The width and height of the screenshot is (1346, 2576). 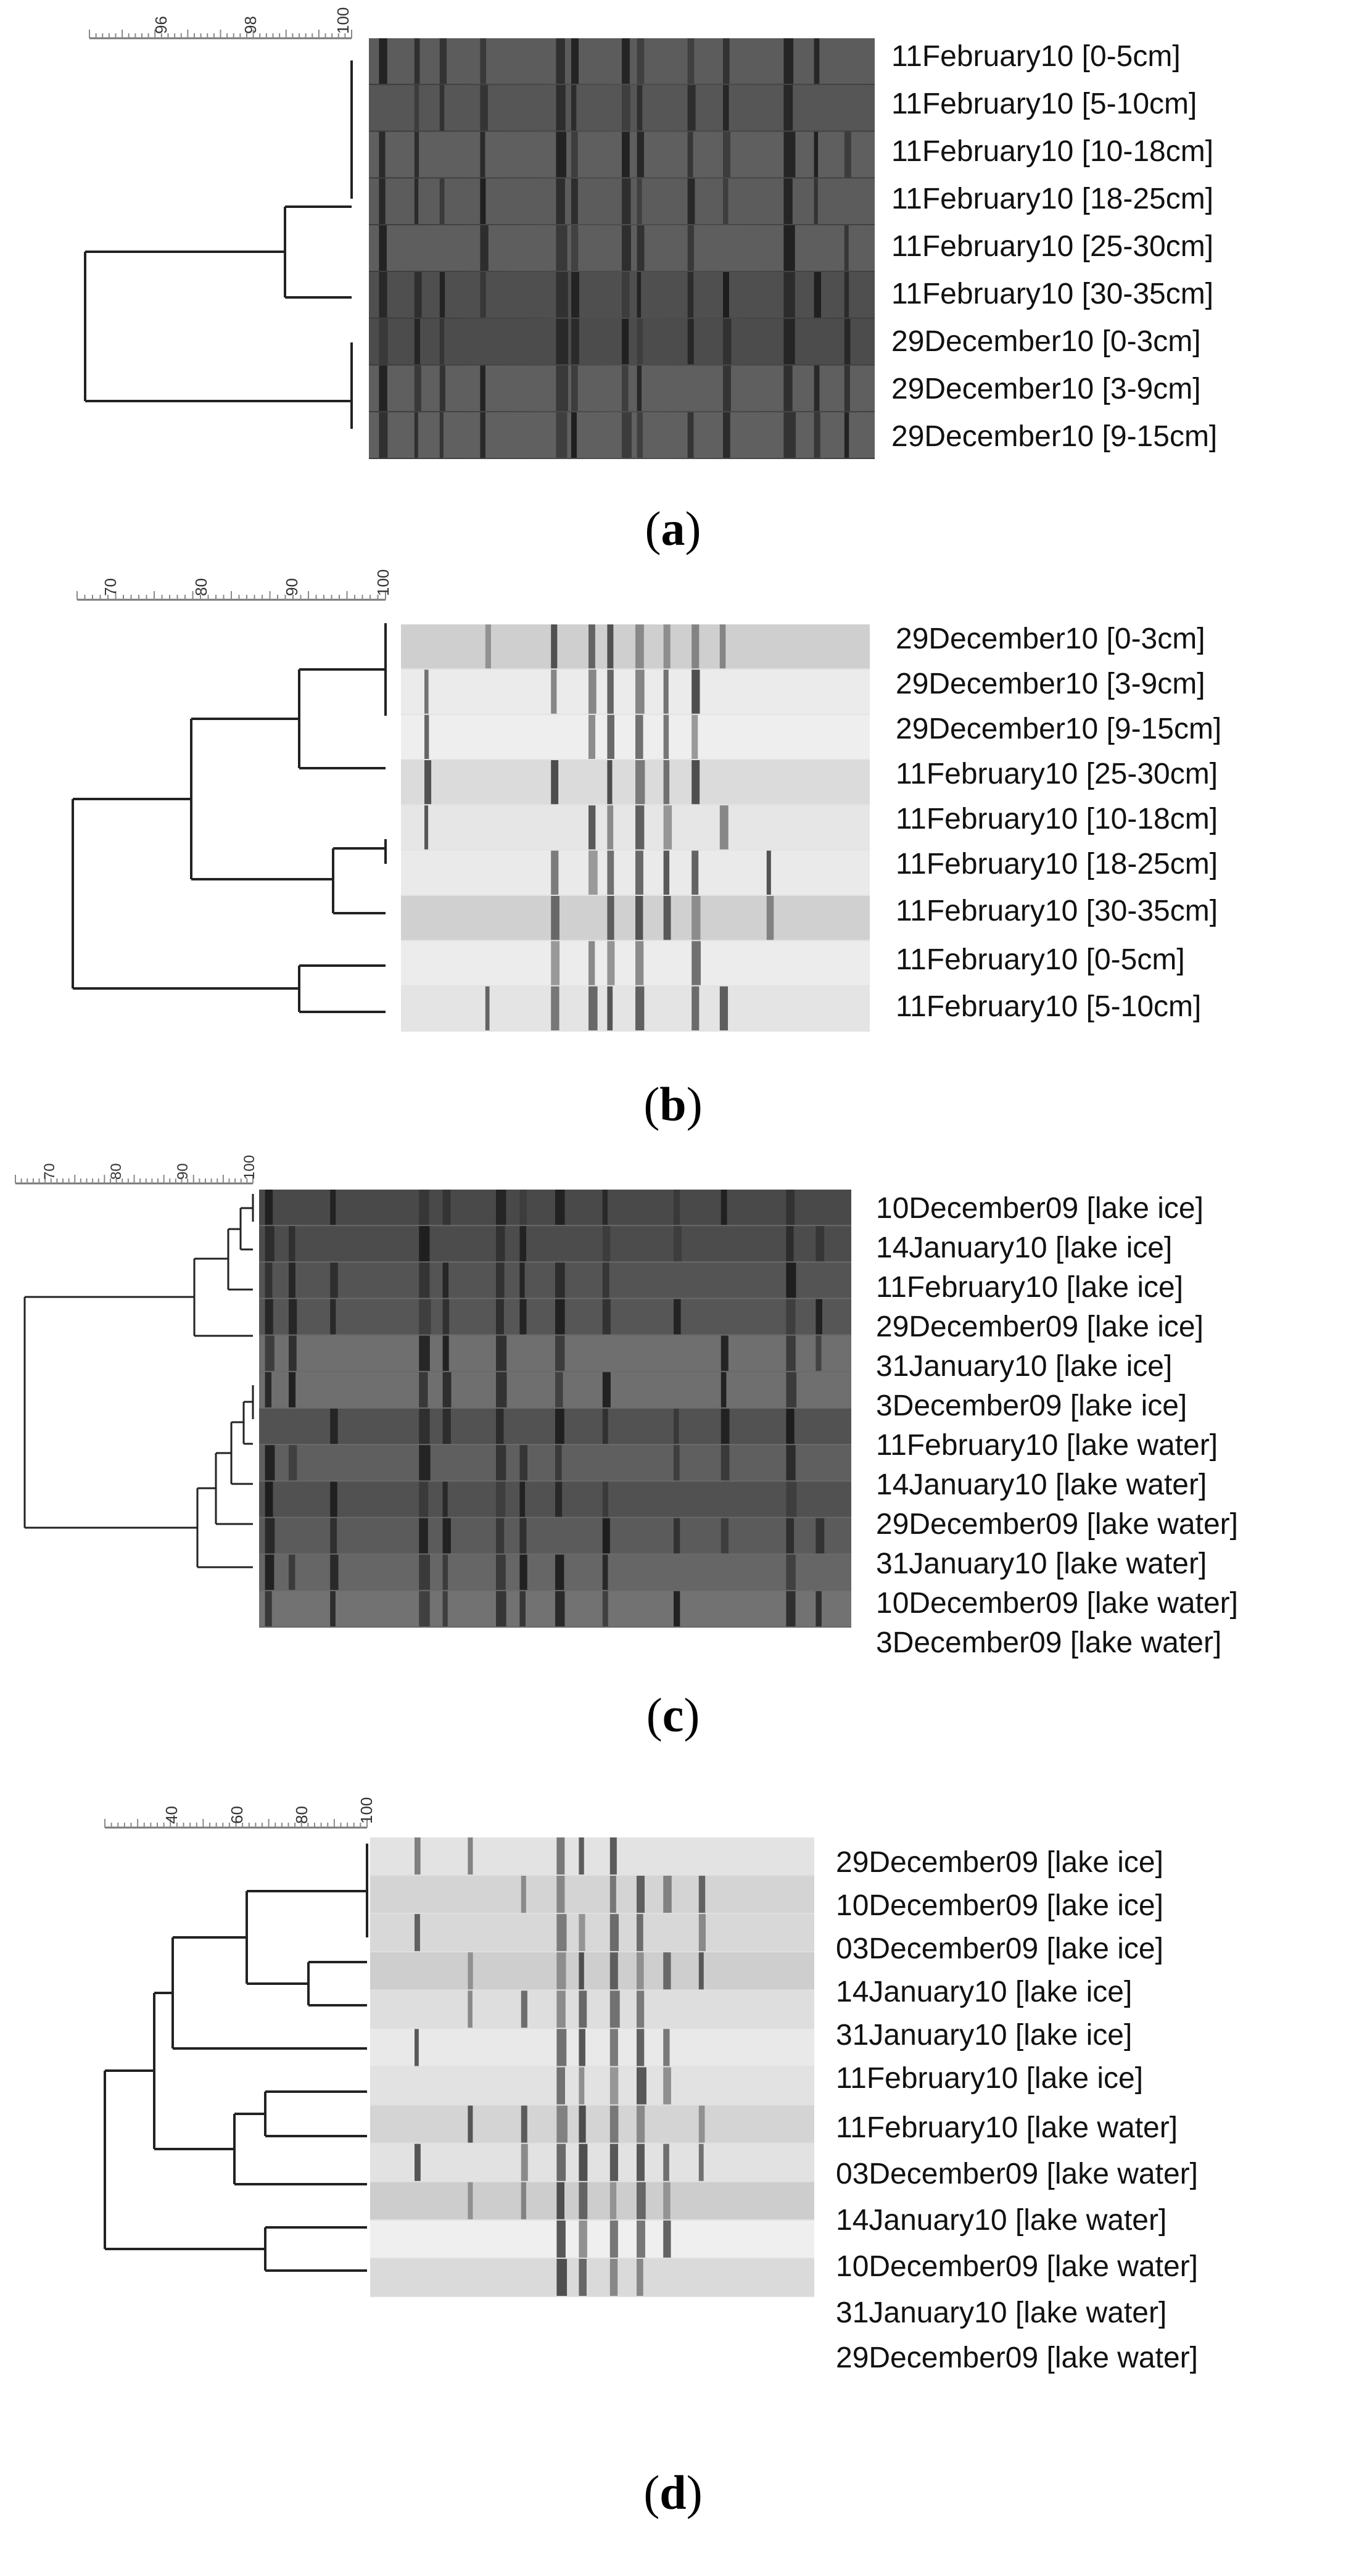 What do you see at coordinates (138, 1381) in the screenshot?
I see `dendrogram` at bounding box center [138, 1381].